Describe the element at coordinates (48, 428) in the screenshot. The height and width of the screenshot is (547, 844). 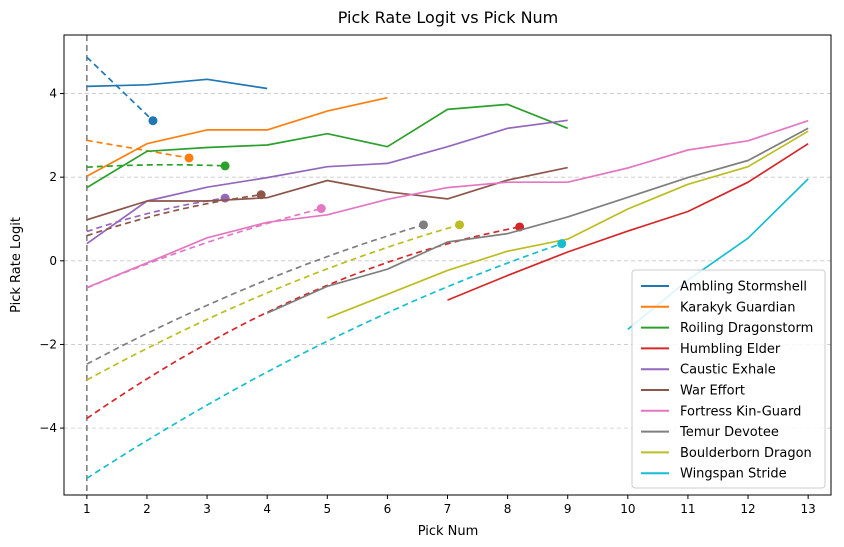
I see `y-tick-label: −4` at that location.